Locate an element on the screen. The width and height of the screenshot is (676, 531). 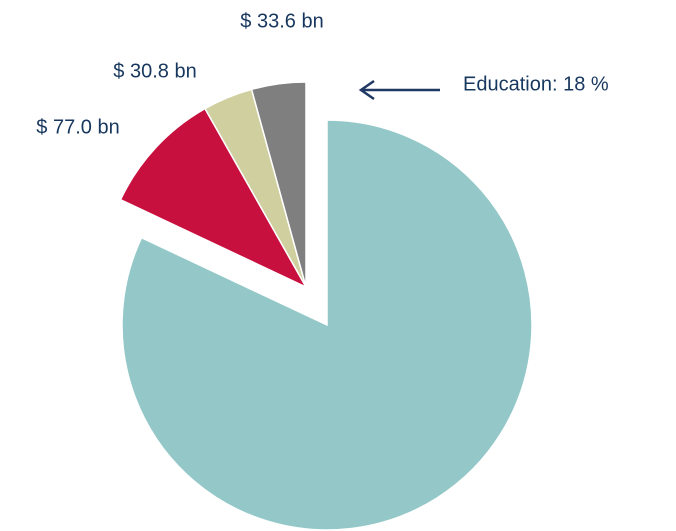
annotation-arrowhead is located at coordinates (366, 90).